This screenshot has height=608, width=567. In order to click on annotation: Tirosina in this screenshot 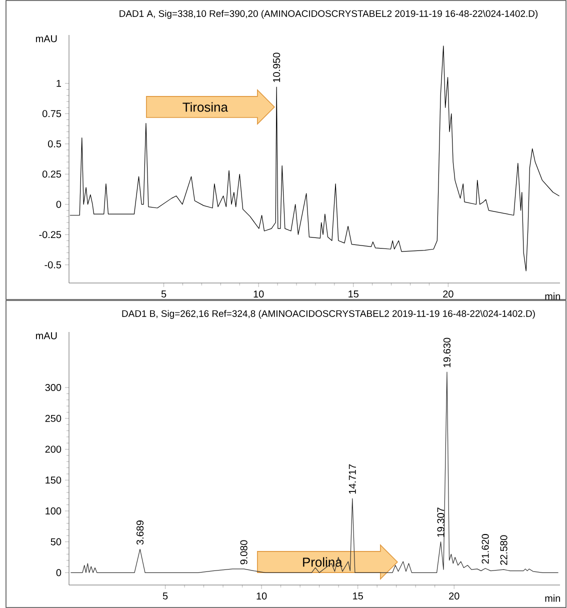, I will do `click(205, 107)`.